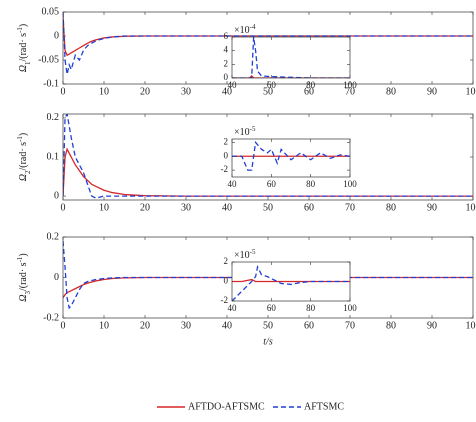 The height and width of the screenshot is (422, 476). What do you see at coordinates (253, 27) in the screenshot?
I see `inset-exponent-power: -4` at bounding box center [253, 27].